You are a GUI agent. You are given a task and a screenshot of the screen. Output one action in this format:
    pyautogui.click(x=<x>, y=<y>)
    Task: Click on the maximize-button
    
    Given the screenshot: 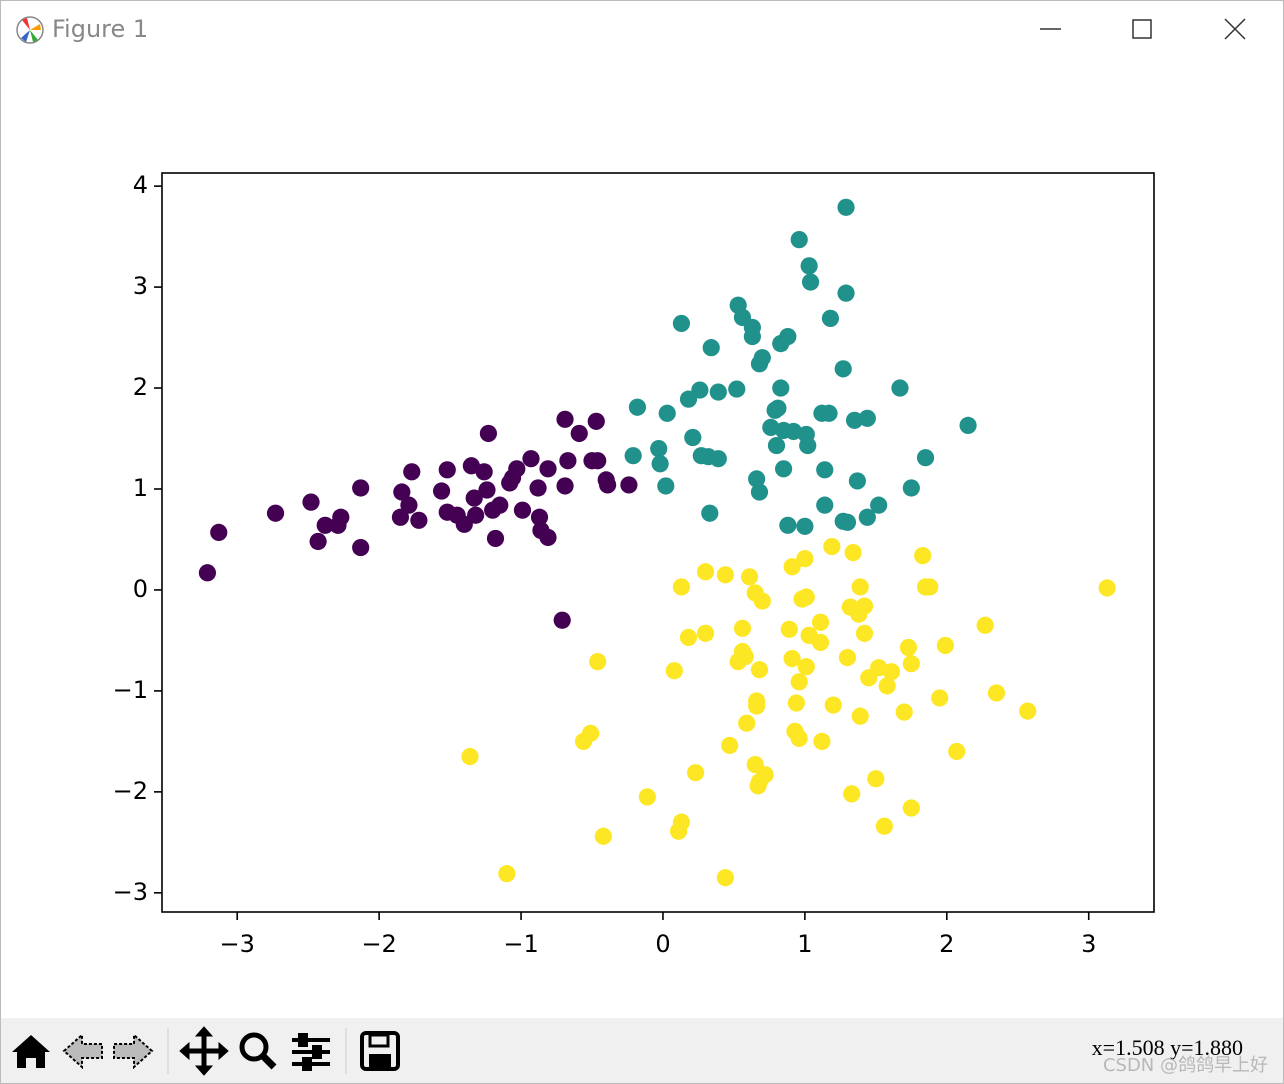 What is the action you would take?
    pyautogui.click(x=1142, y=29)
    